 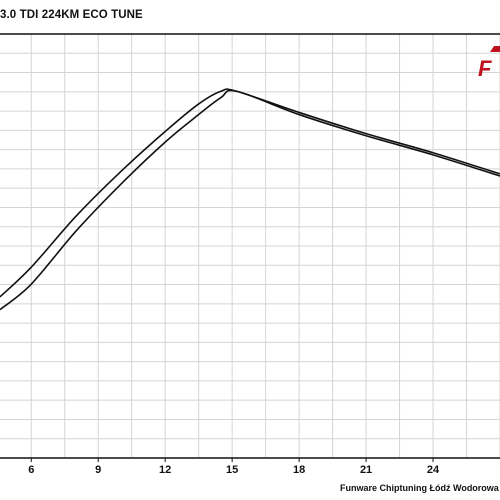 I want to click on x-tick-label: 9, so click(x=98, y=470).